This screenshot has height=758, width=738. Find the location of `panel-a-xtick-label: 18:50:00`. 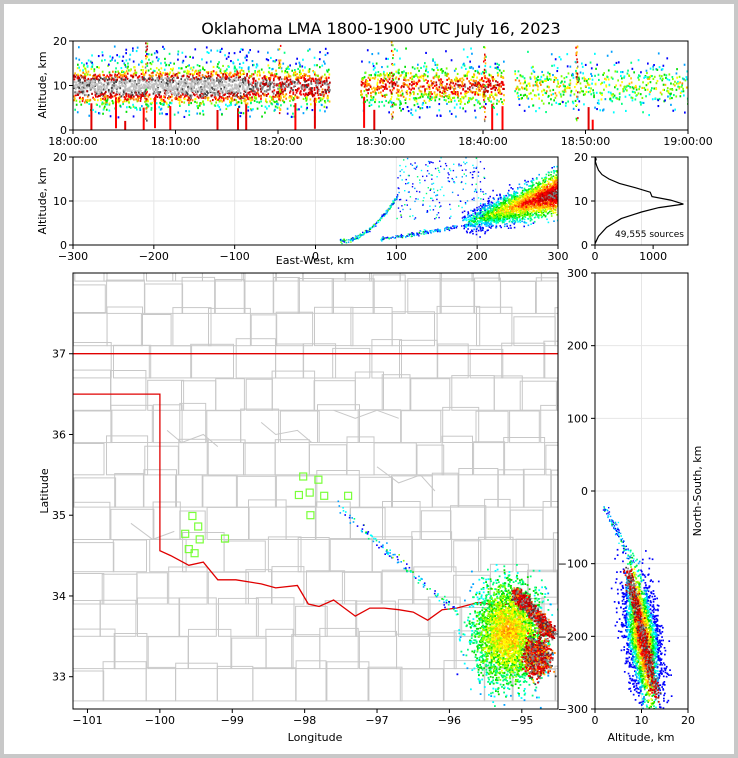

panel-a-xtick-label: 18:50:00 is located at coordinates (585, 141).